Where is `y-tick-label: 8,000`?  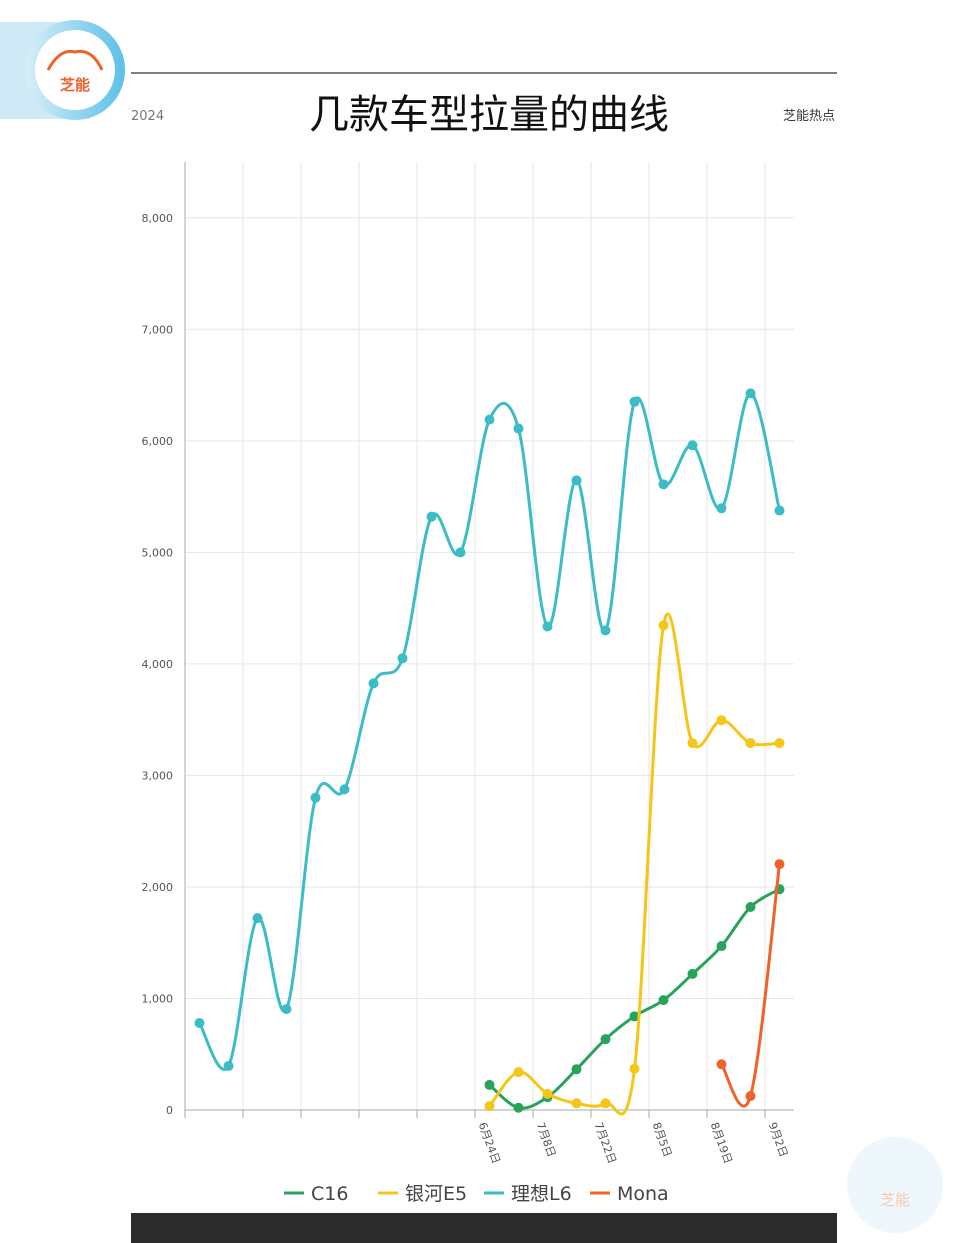 y-tick-label: 8,000 is located at coordinates (158, 218).